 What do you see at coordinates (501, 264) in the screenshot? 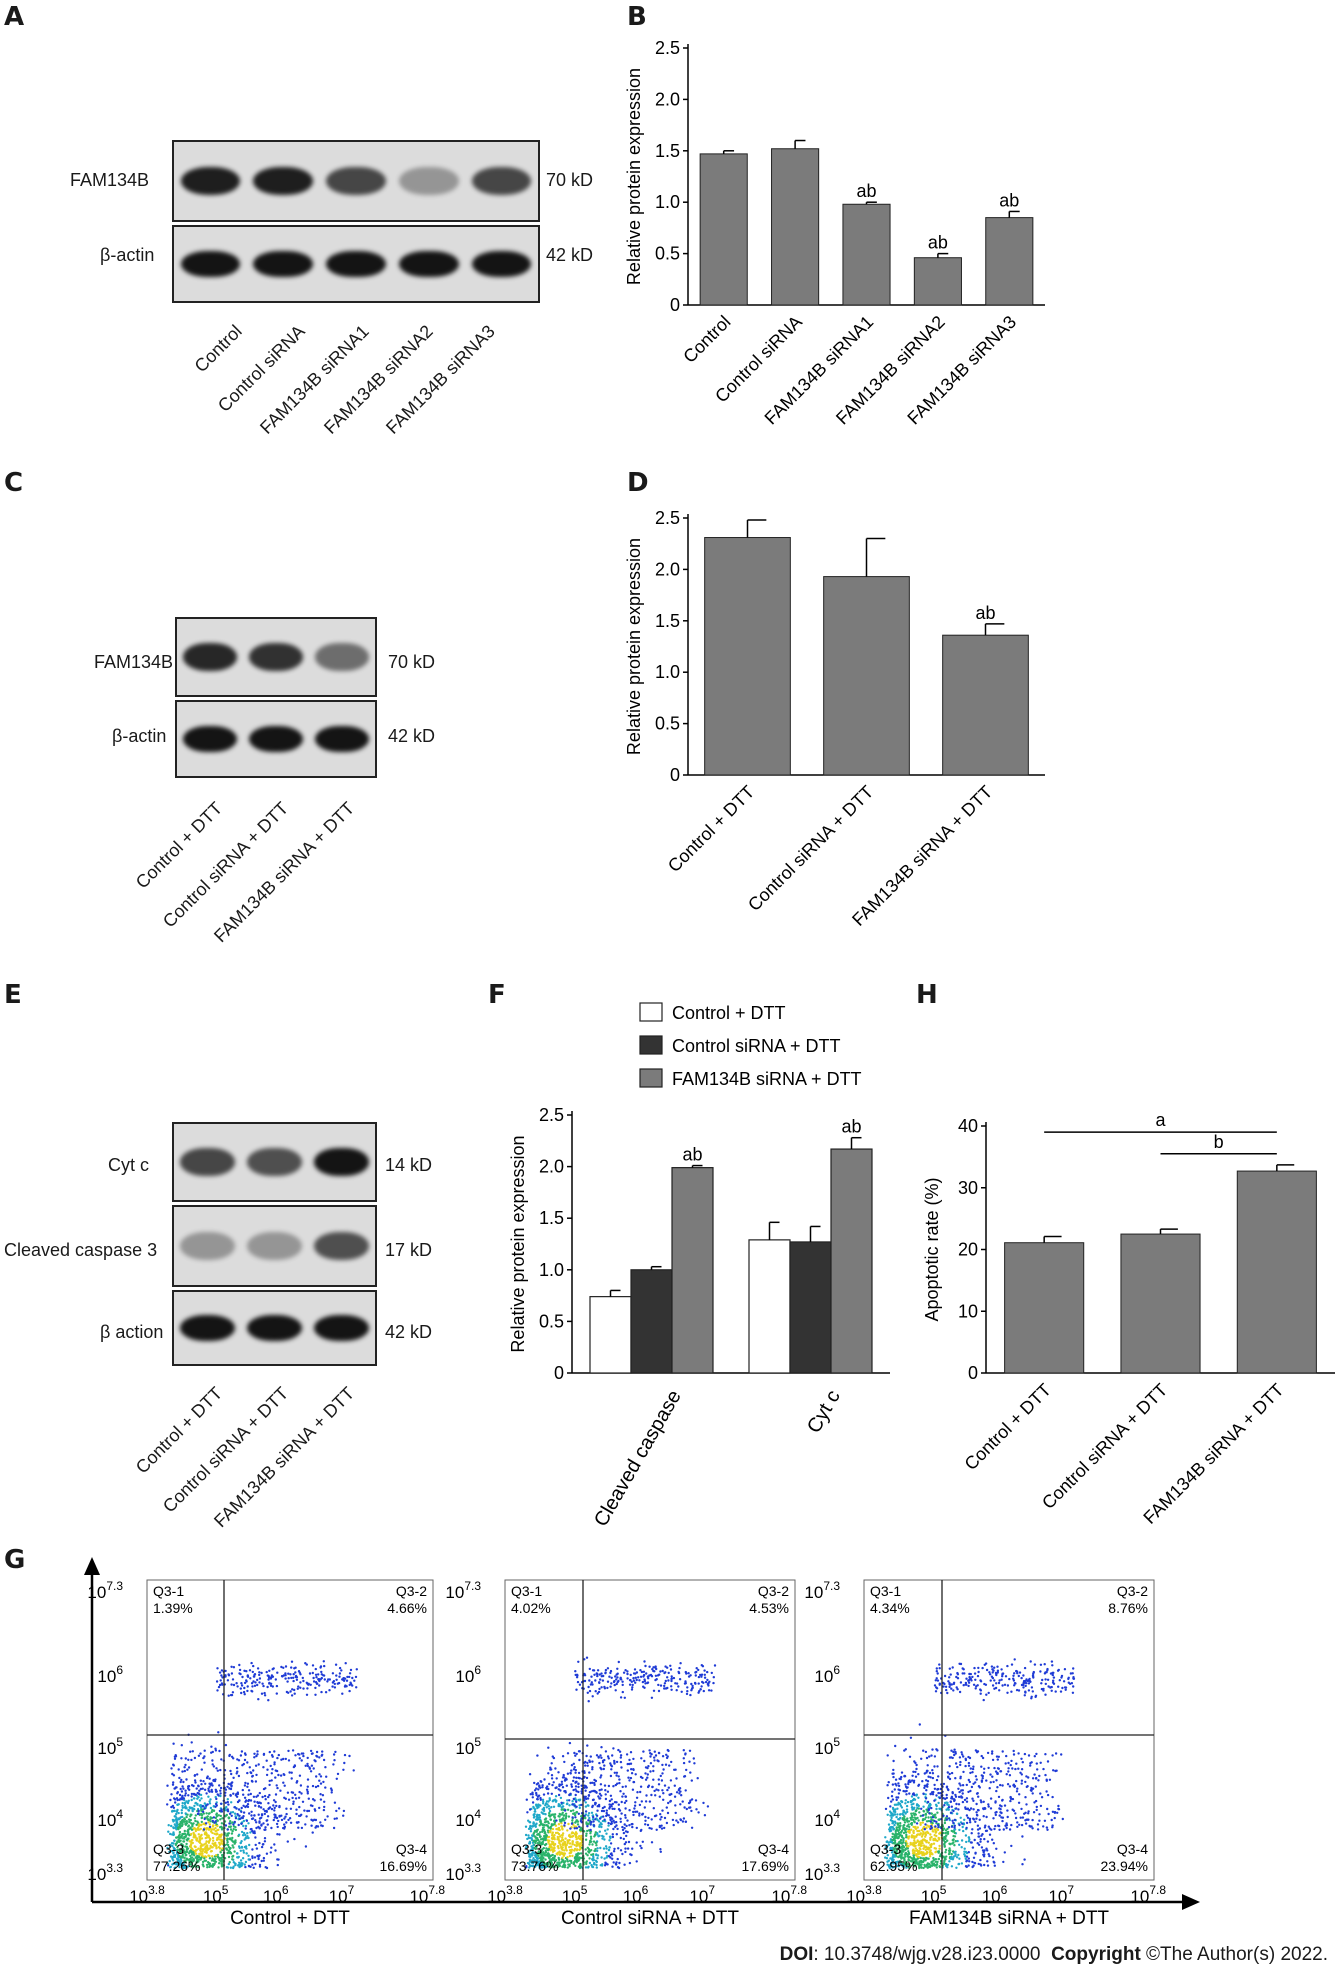
I see `blot-band` at bounding box center [501, 264].